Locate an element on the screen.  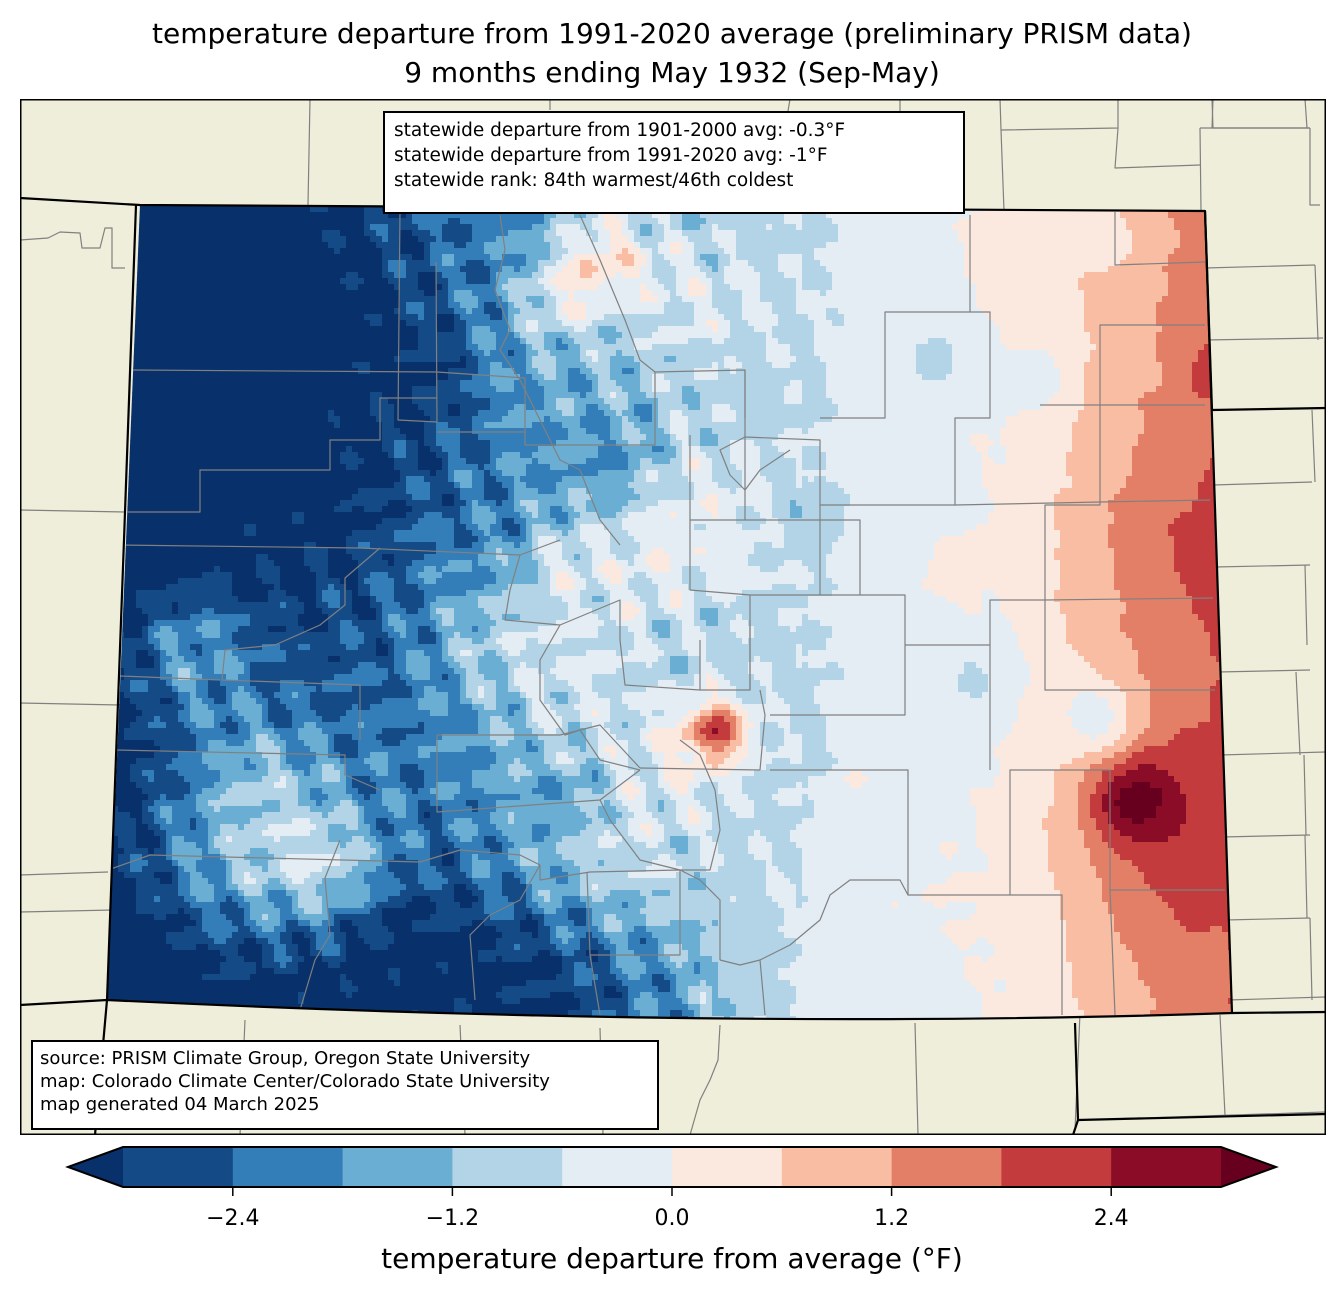
county-boundary is located at coordinates (700, 914).